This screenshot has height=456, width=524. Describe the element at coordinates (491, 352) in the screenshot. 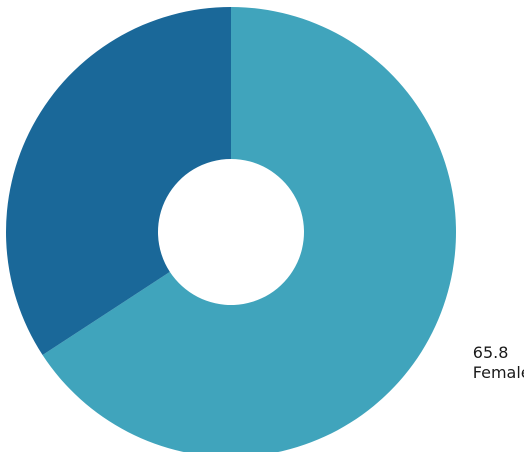

I see `slice-value-label-female: 65.8` at that location.